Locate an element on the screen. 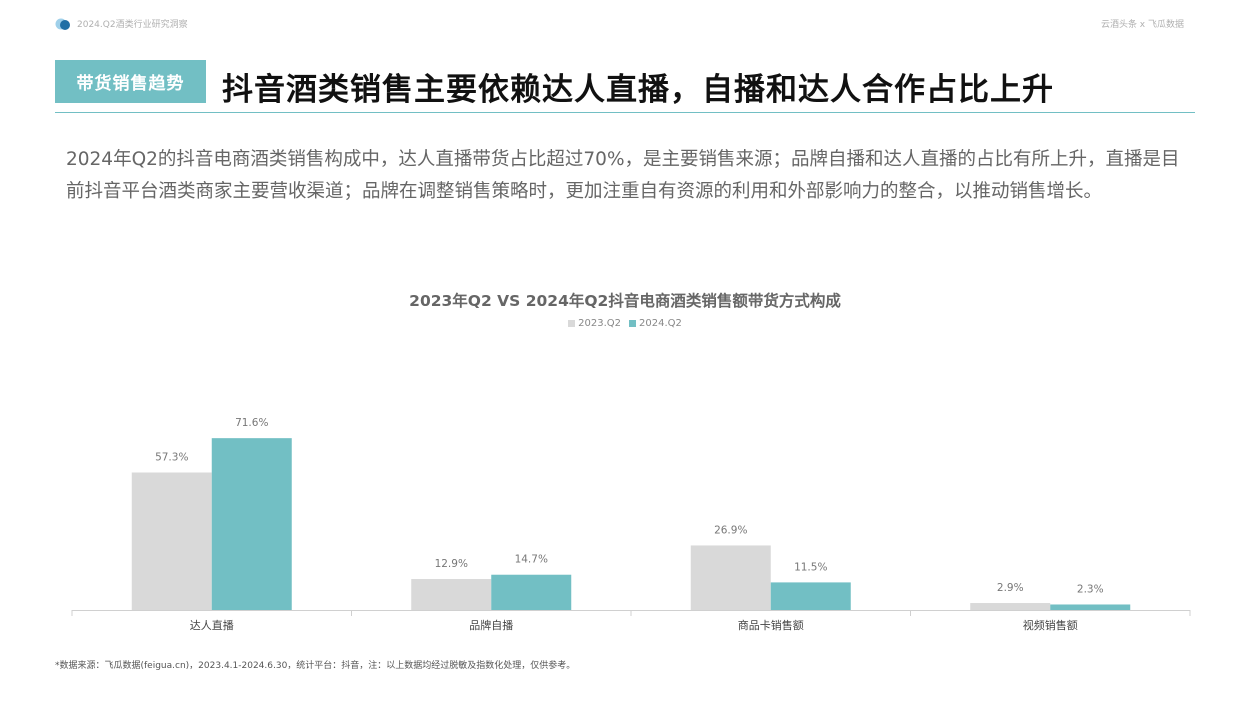 The height and width of the screenshot is (703, 1250). x-tick-label-品牌自播: 品牌自播 is located at coordinates (491, 625).